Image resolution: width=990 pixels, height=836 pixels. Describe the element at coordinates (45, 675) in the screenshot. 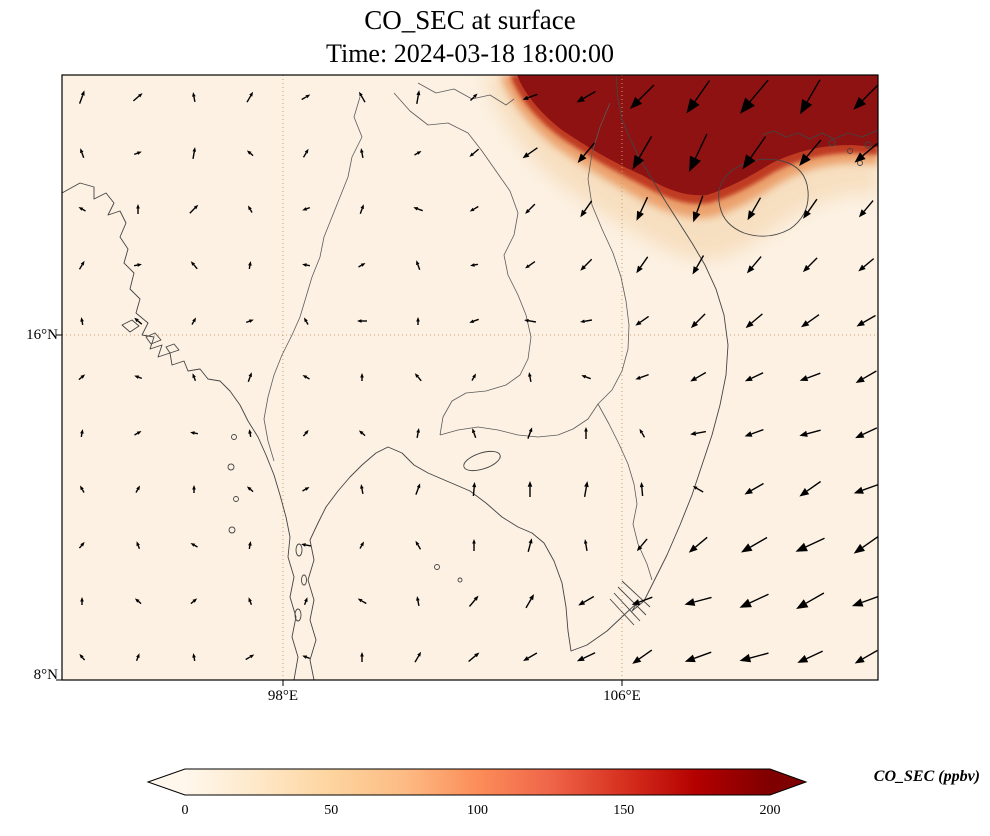

I see `ytick-label-8n: 8°N` at that location.